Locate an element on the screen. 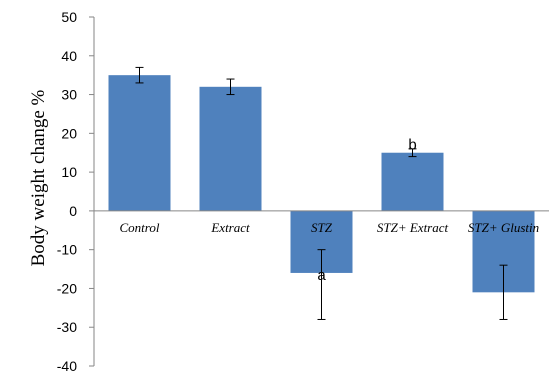 The height and width of the screenshot is (376, 551). y-tick-label: 30 is located at coordinates (69, 95).